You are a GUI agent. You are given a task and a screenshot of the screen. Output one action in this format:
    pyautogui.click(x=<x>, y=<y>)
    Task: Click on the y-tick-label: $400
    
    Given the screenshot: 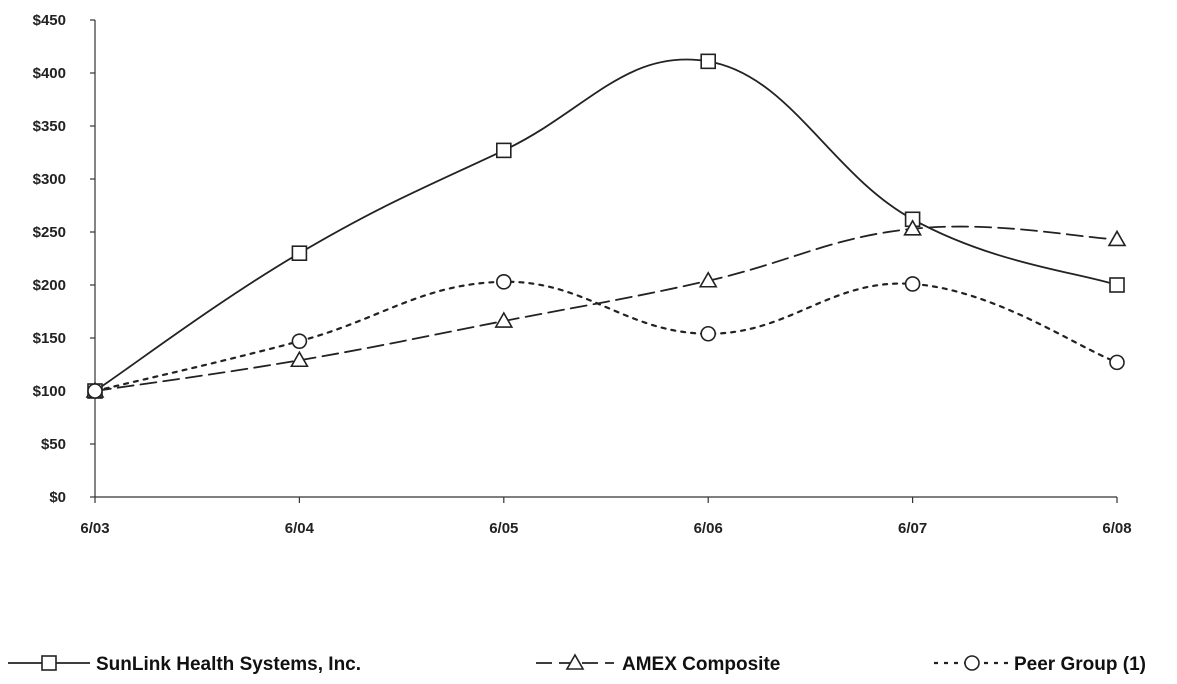 What is the action you would take?
    pyautogui.click(x=49, y=73)
    